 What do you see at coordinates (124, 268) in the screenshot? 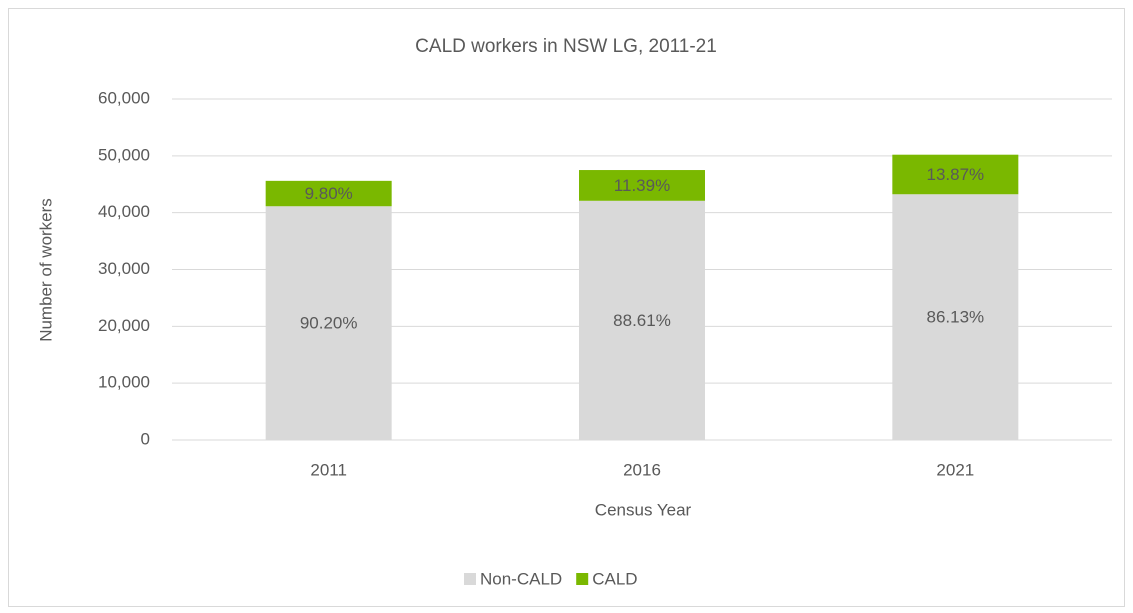
I see `y-tick-label: 30,000` at bounding box center [124, 268].